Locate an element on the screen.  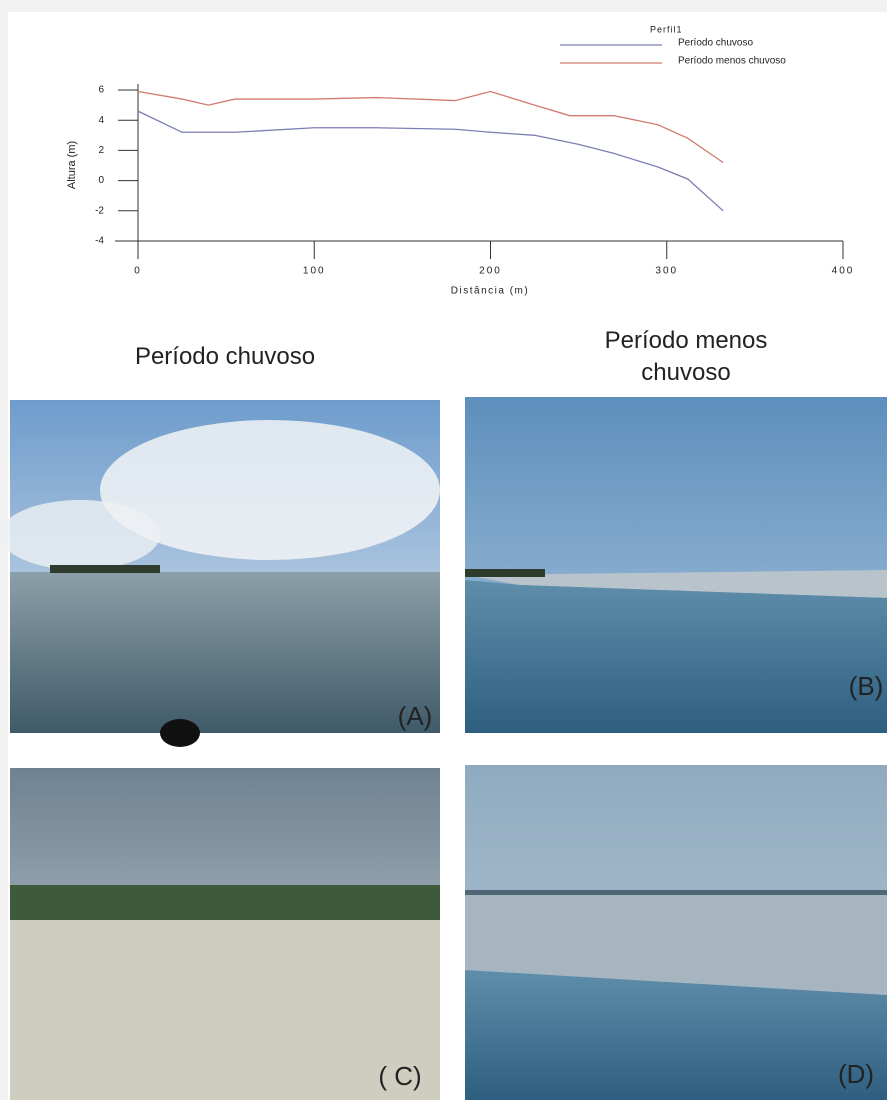
y-tick-label: -2 is located at coordinates (99, 210).